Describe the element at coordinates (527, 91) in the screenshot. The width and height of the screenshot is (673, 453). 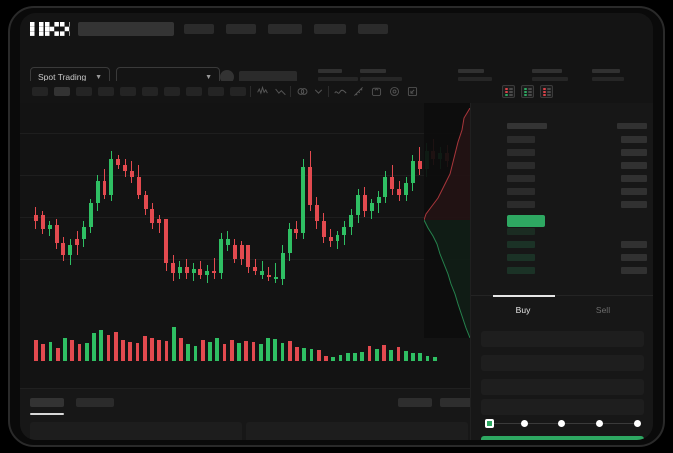
I see `orderbook-bids-icon` at that location.